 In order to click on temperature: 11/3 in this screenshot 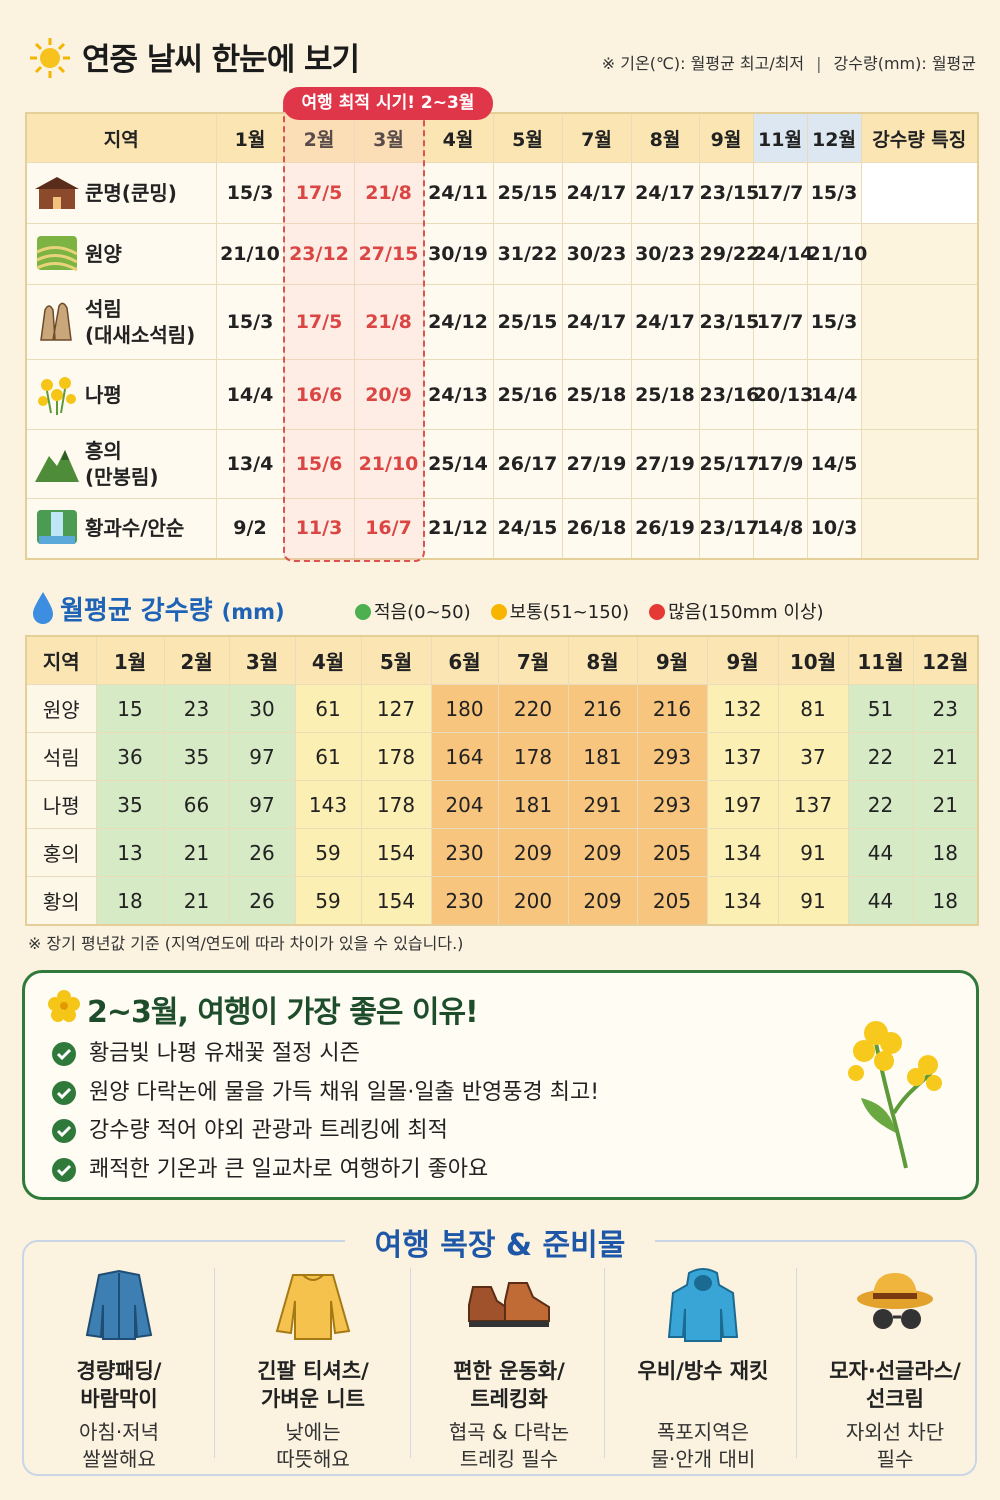, I will do `click(319, 528)`.